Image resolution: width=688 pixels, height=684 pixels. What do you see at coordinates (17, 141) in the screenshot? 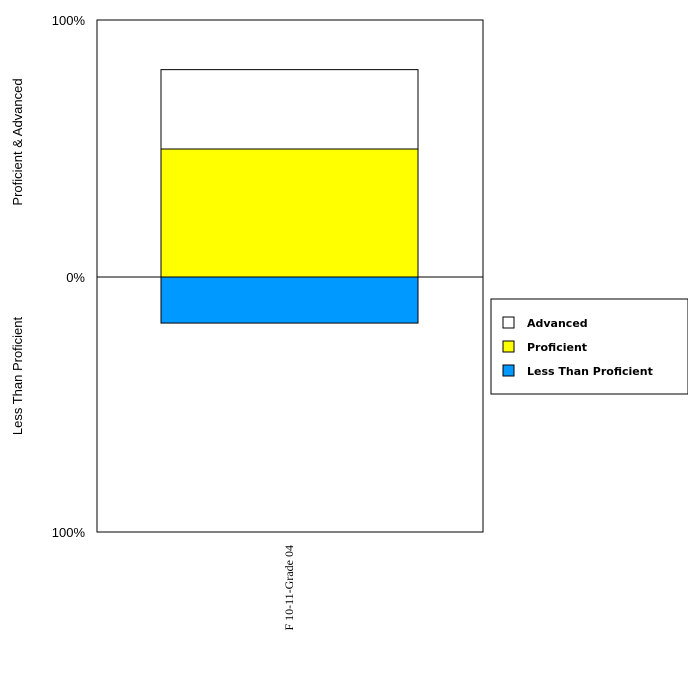
I see `y-axis-label-upper: Proficient & Advanced` at bounding box center [17, 141].